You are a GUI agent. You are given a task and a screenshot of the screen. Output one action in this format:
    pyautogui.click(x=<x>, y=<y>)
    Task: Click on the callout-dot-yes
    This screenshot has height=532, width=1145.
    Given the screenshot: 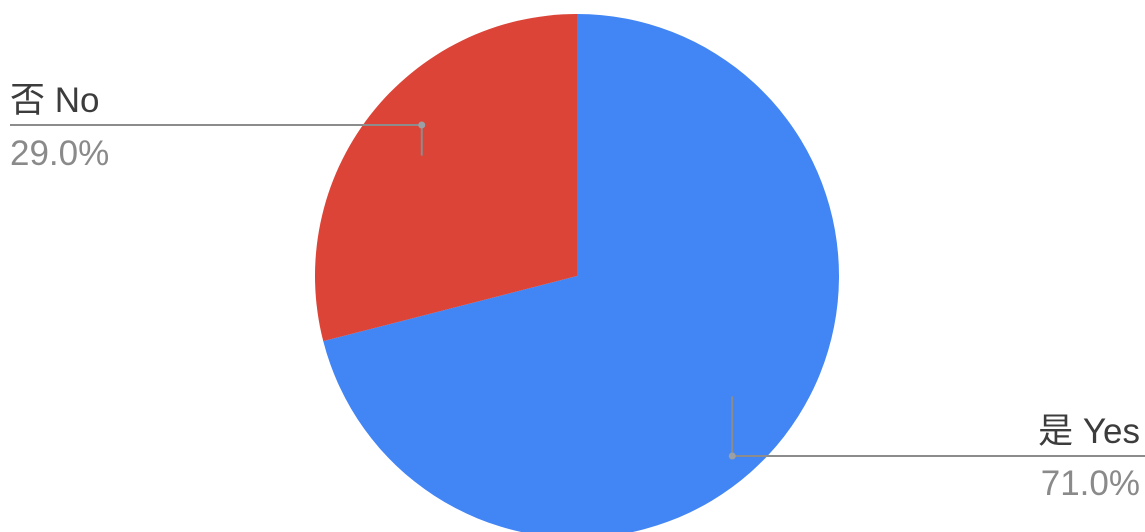 What is the action you would take?
    pyautogui.click(x=732, y=456)
    